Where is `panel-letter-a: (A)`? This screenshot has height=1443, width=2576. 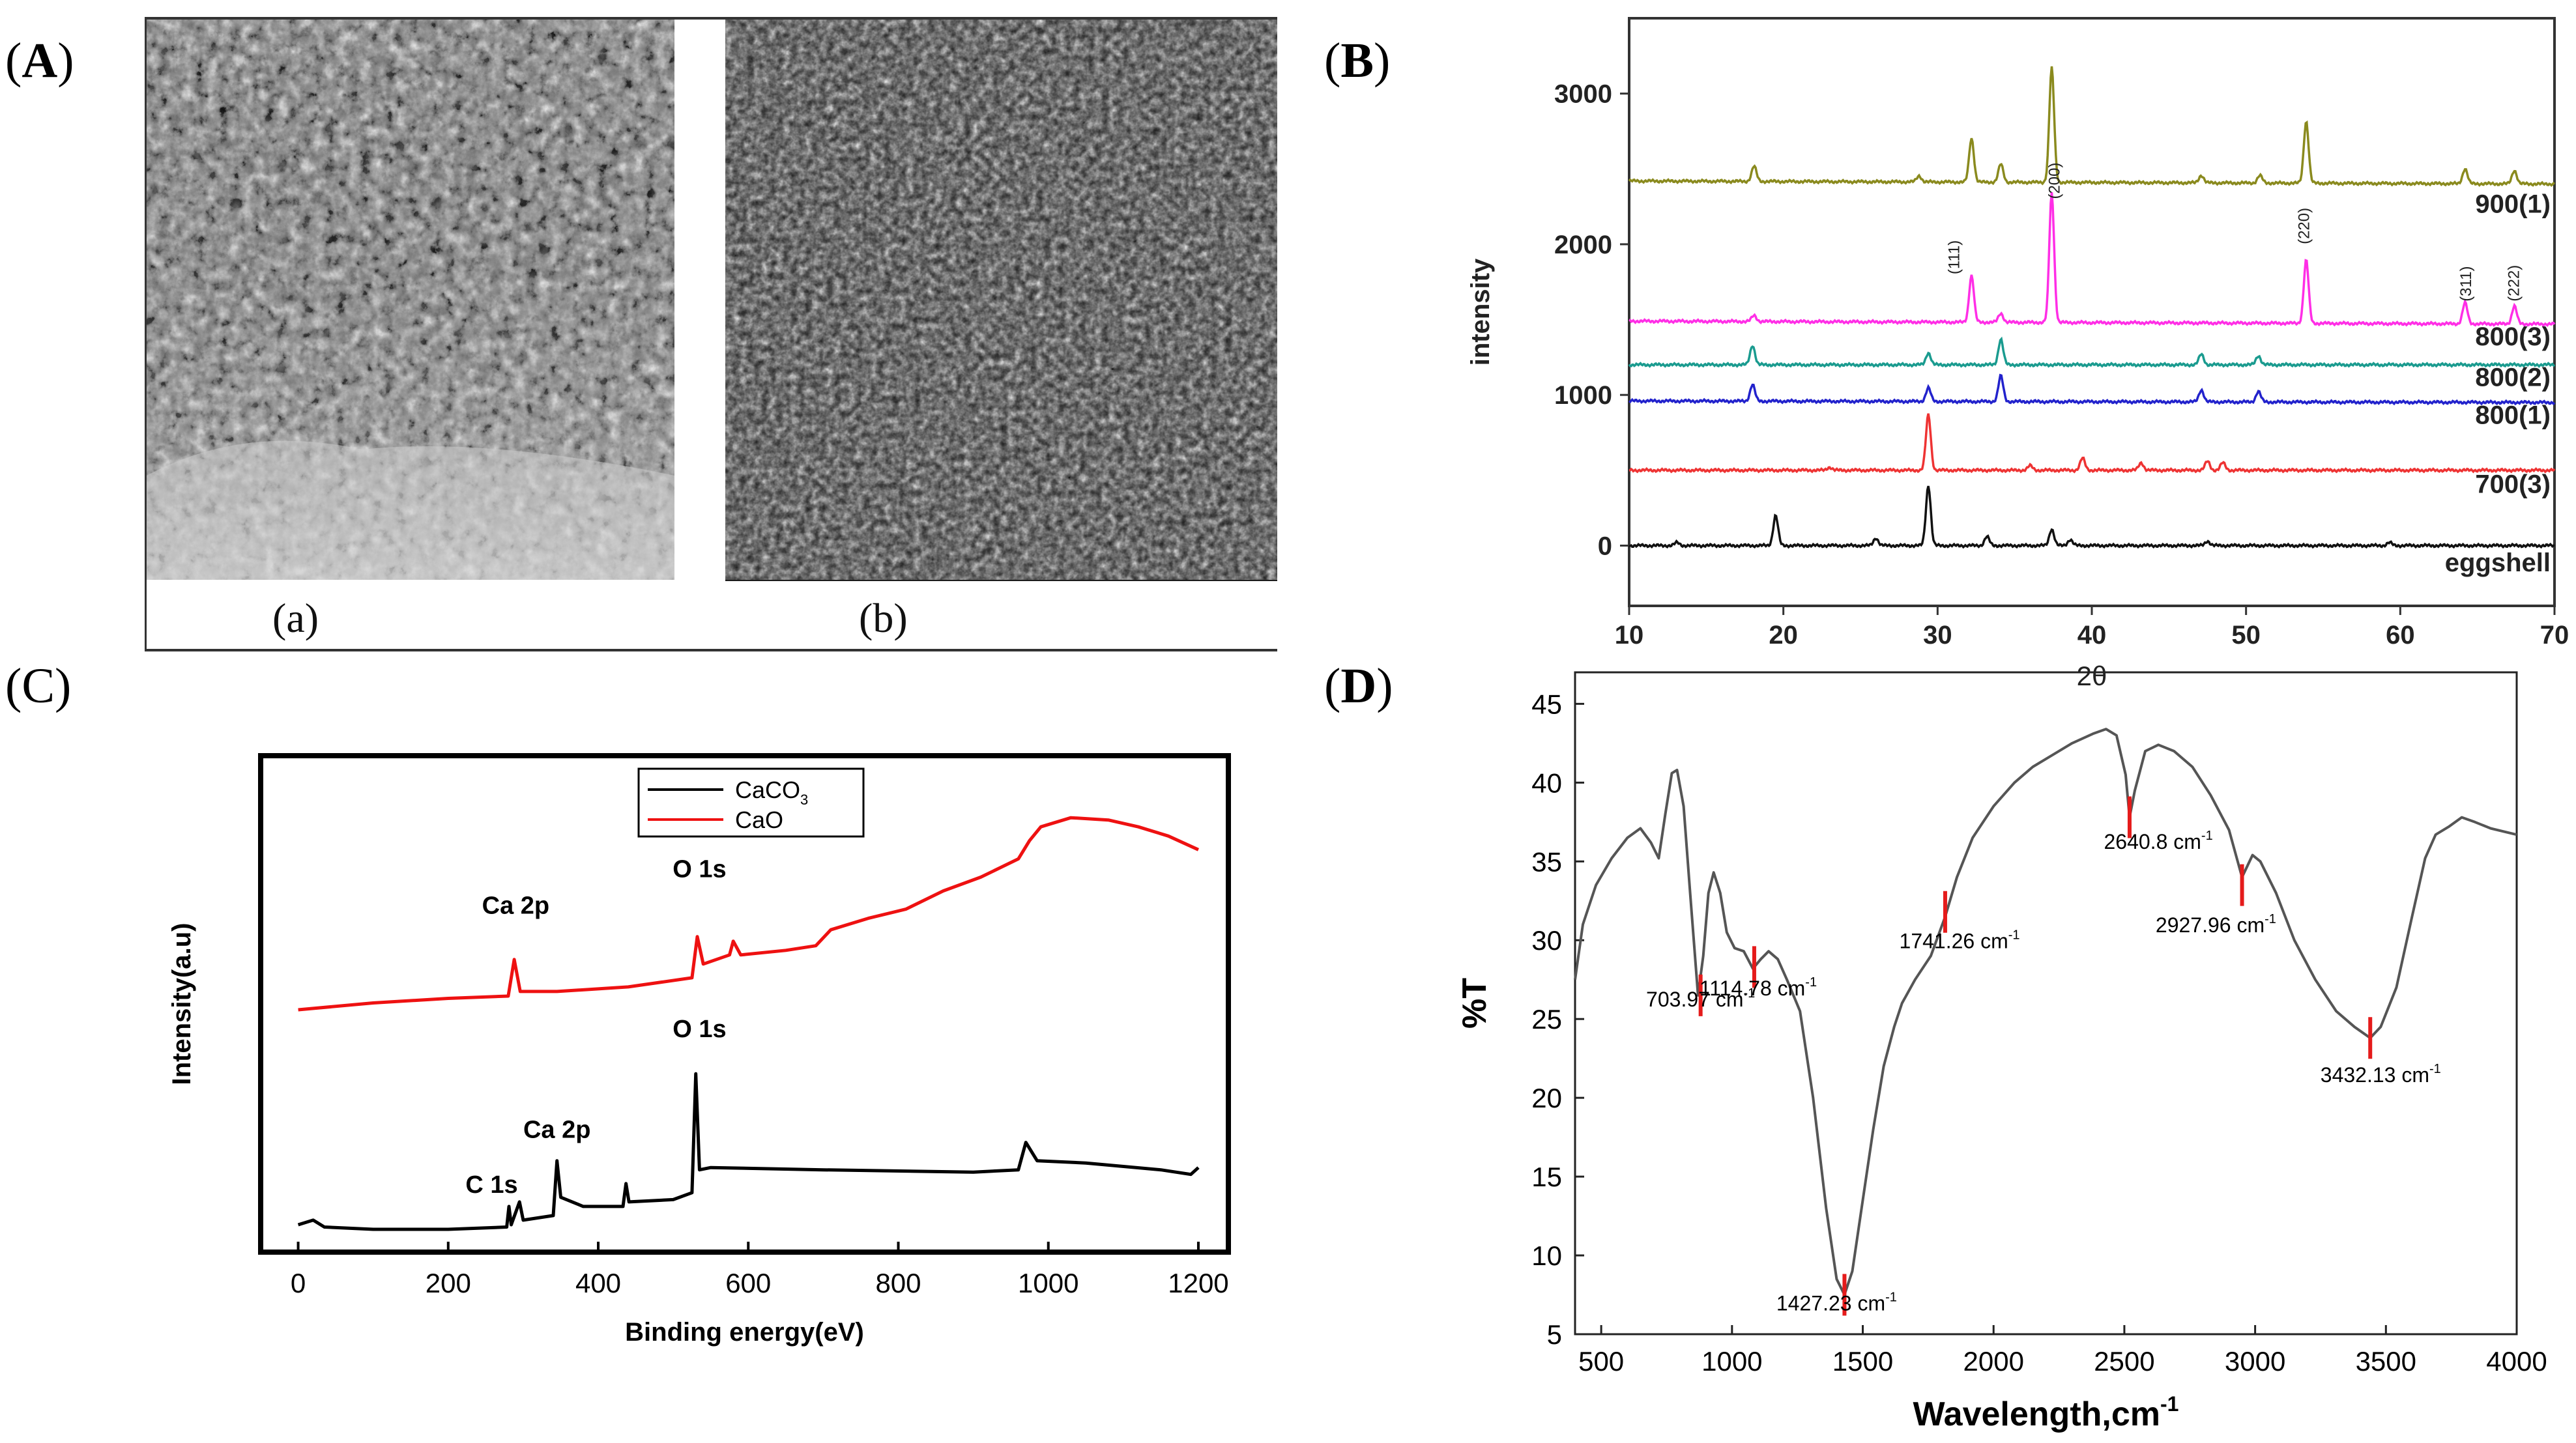
panel-letter-a: (A) is located at coordinates (39, 61).